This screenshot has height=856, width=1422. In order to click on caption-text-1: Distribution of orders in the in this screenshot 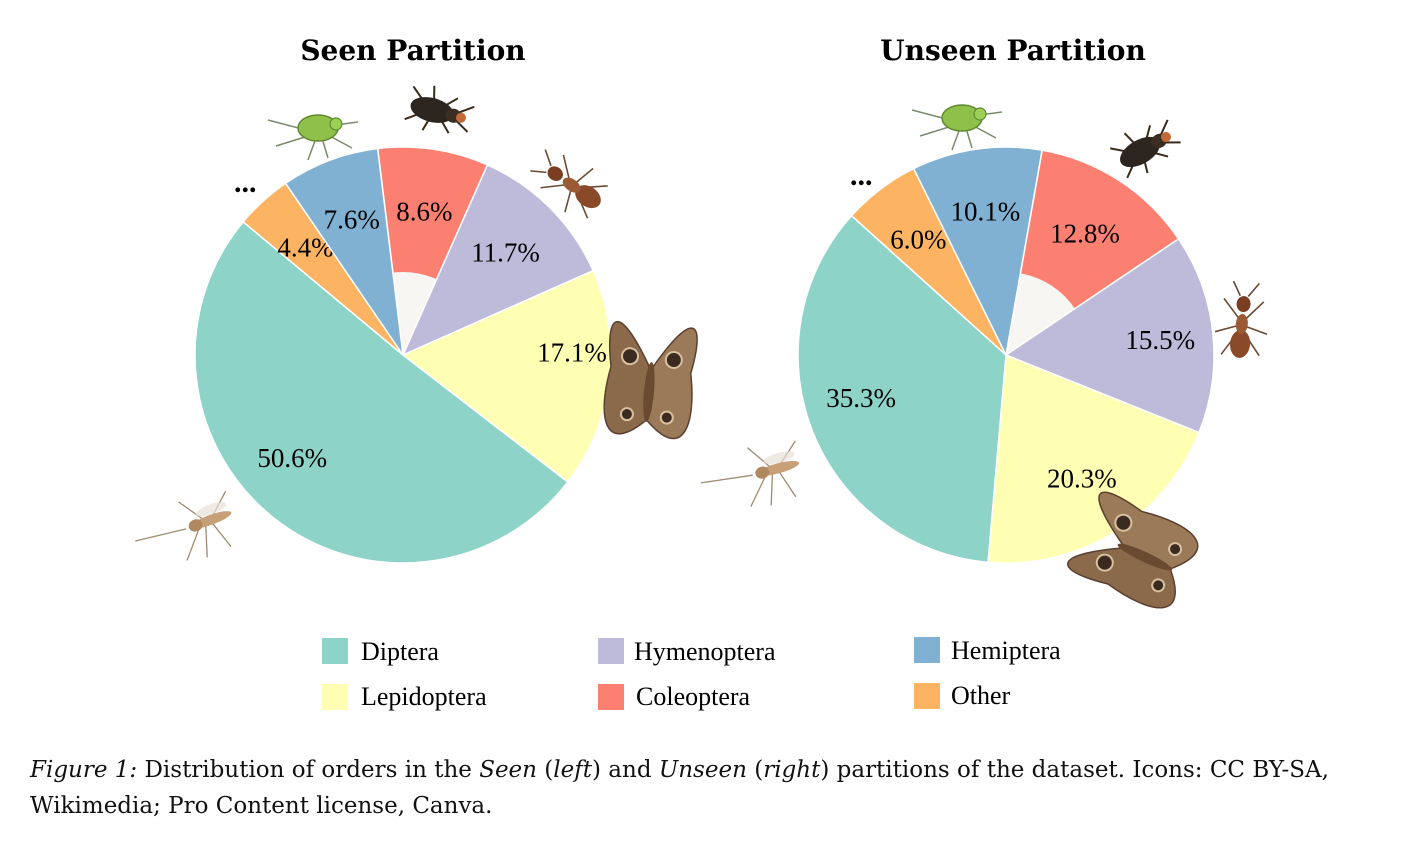, I will do `click(308, 770)`.